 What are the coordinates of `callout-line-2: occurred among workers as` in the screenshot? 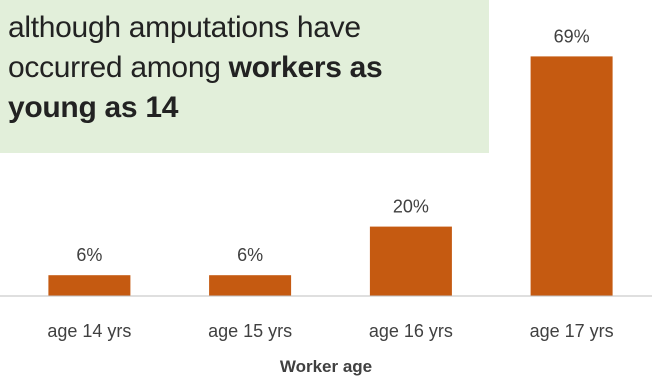 It's located at (243, 68).